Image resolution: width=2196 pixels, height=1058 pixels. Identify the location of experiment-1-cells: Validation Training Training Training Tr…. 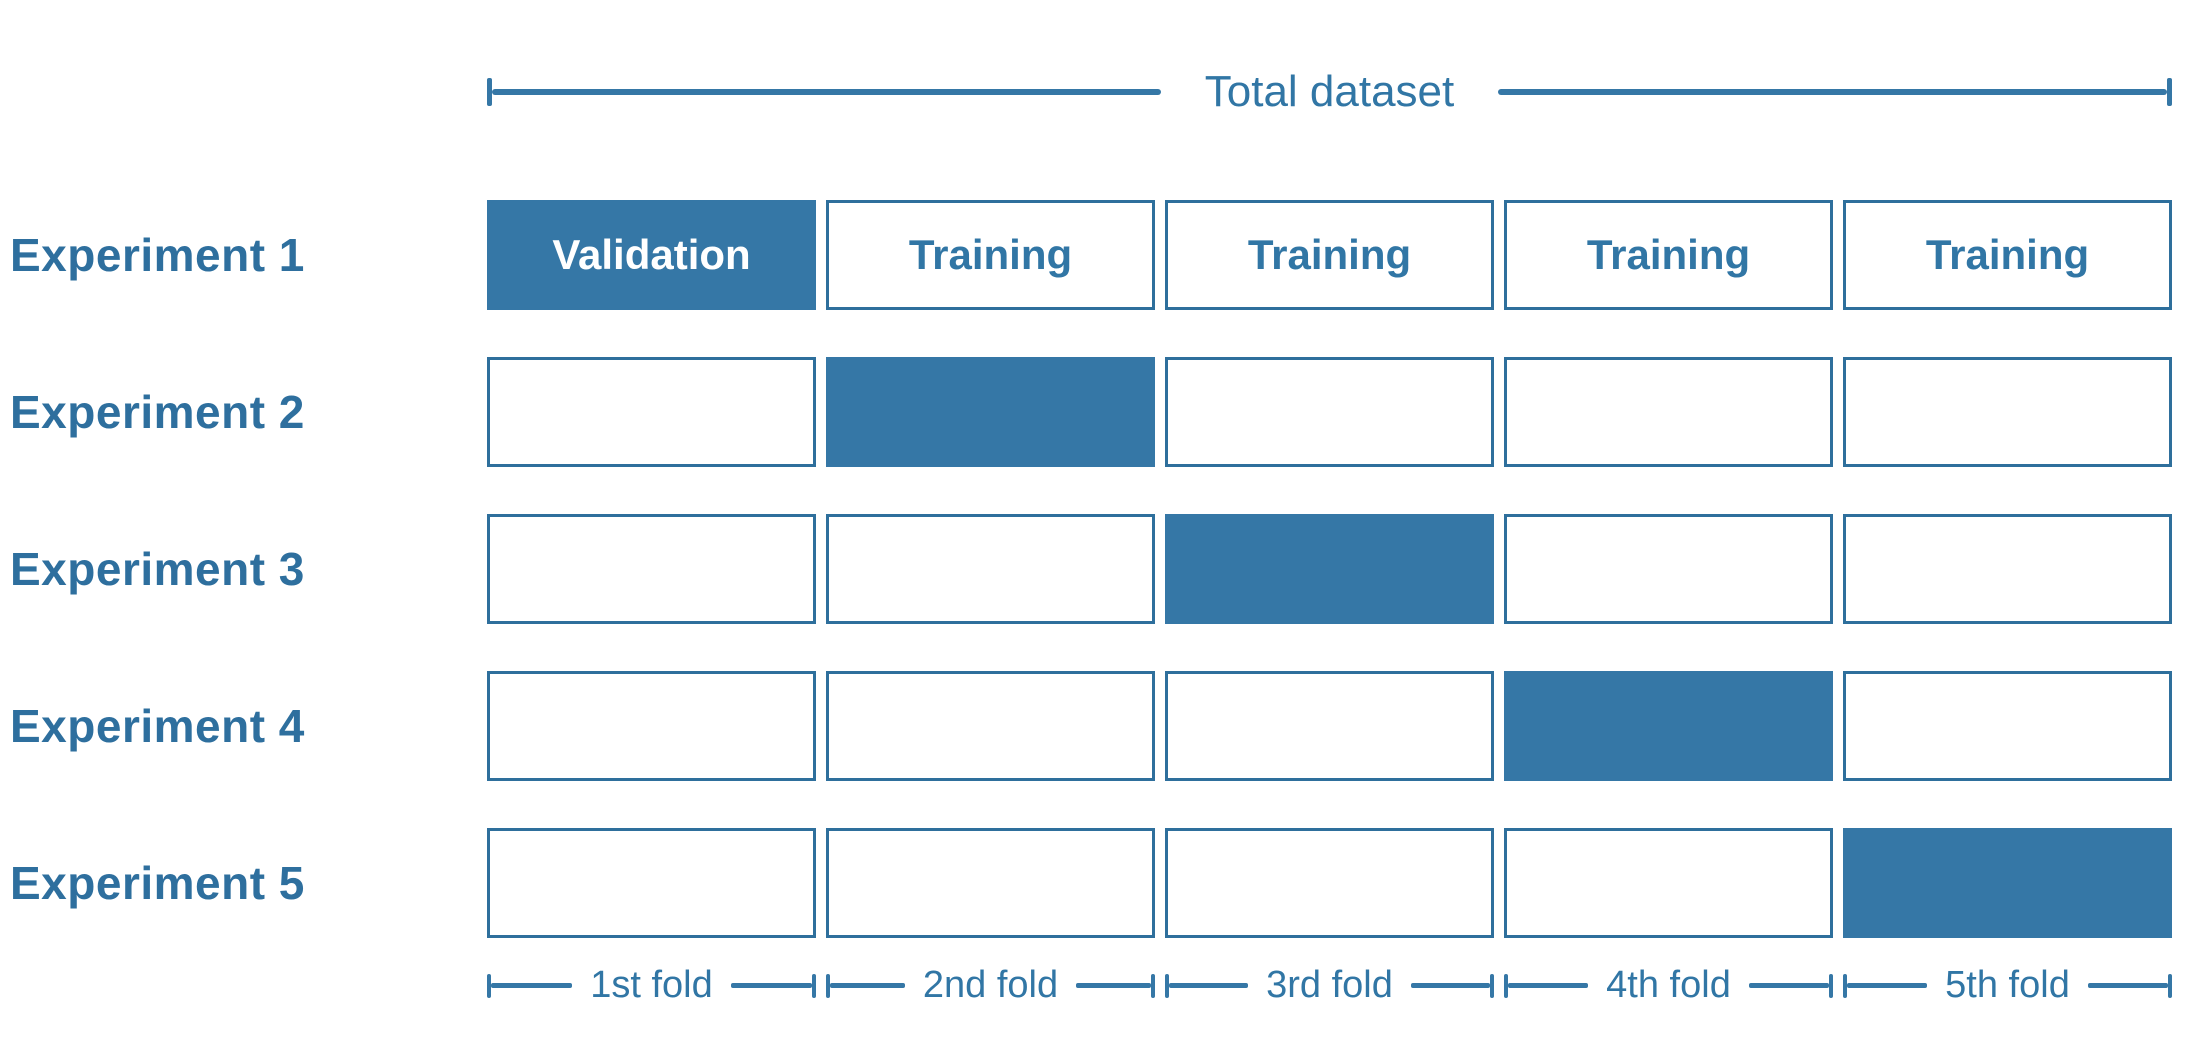
(1329, 255).